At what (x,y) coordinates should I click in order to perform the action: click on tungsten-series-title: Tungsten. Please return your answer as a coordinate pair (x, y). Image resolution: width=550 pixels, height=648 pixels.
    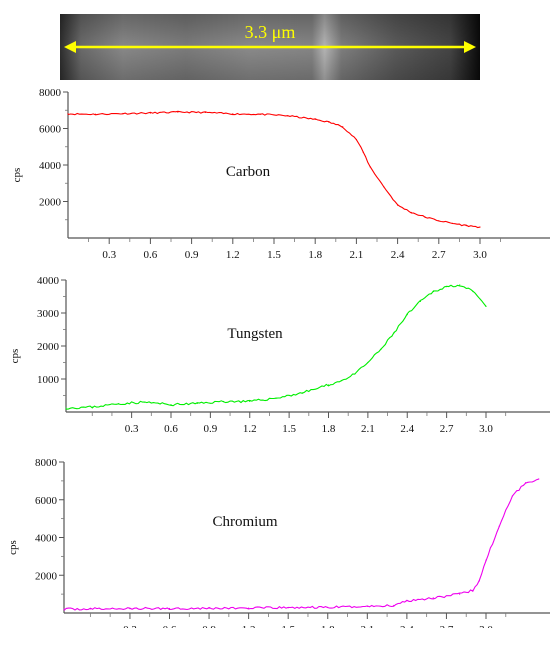
    Looking at the image, I should click on (255, 334).